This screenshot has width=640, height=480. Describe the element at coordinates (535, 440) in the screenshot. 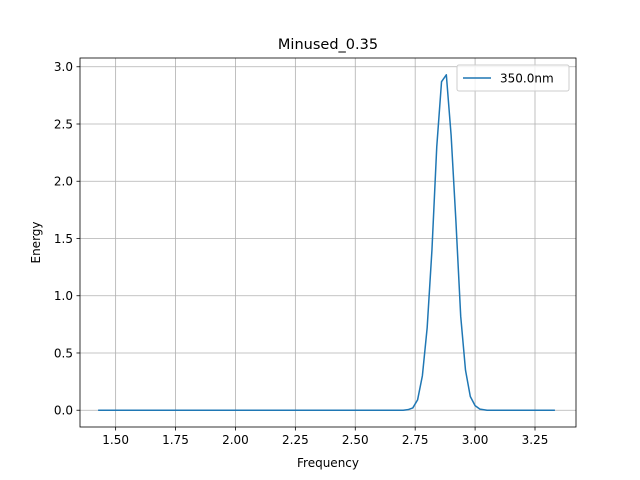

I see `x-tick-label: 3.25` at that location.